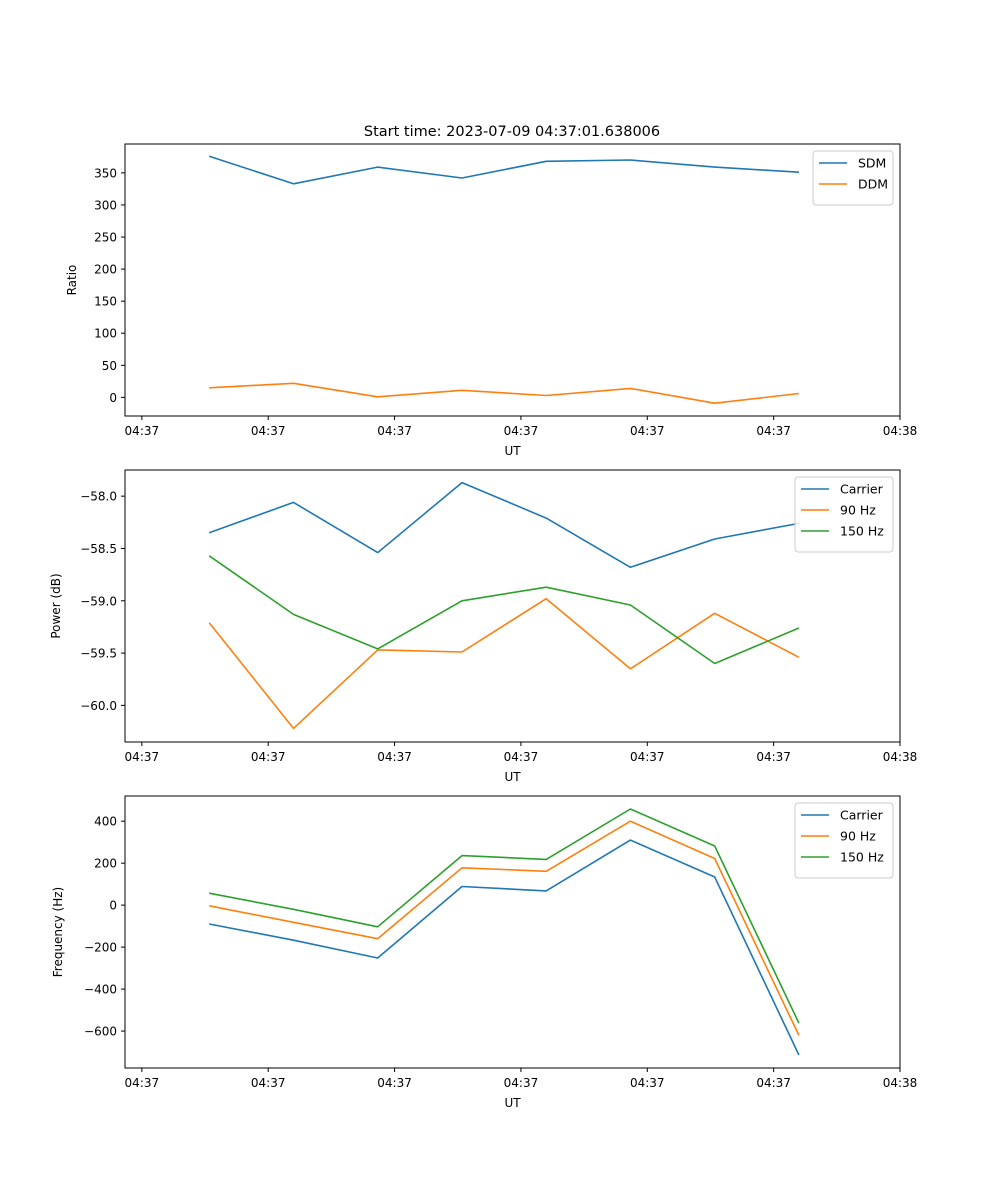 The image size is (1000, 1200). I want to click on frequency-series-carrier, so click(504, 947).